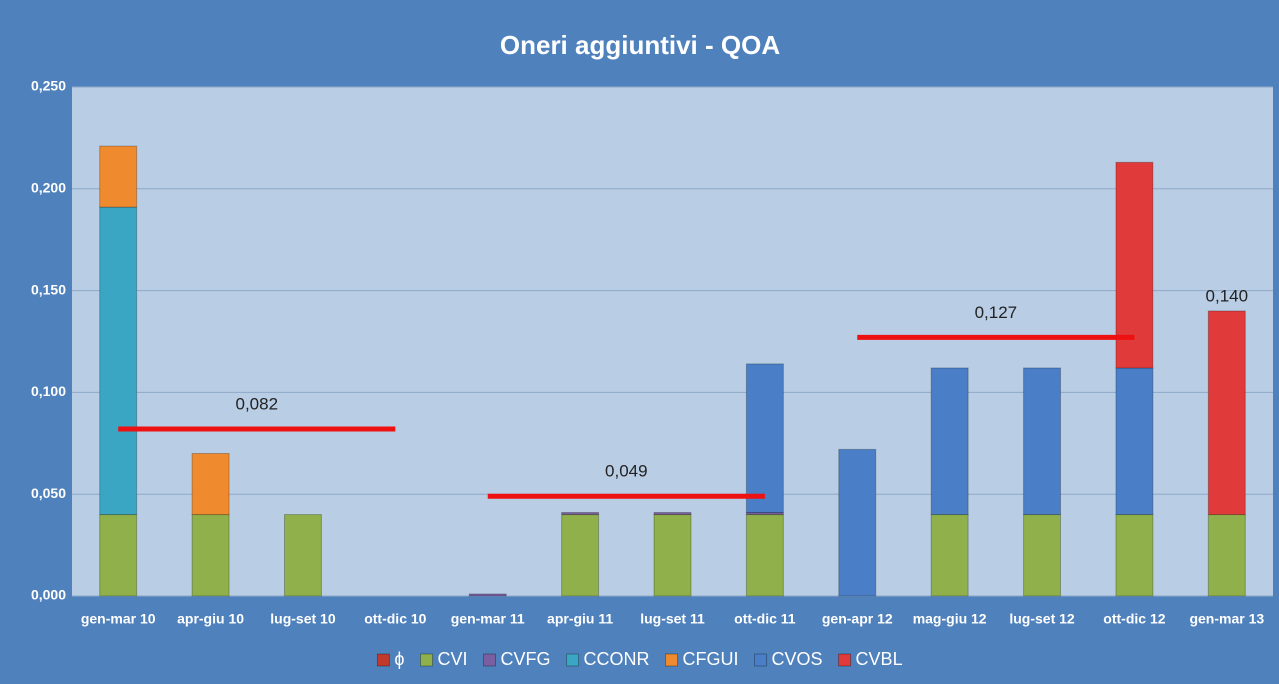 Image resolution: width=1279 pixels, height=684 pixels. I want to click on annotation-label: 0,082, so click(256, 404).